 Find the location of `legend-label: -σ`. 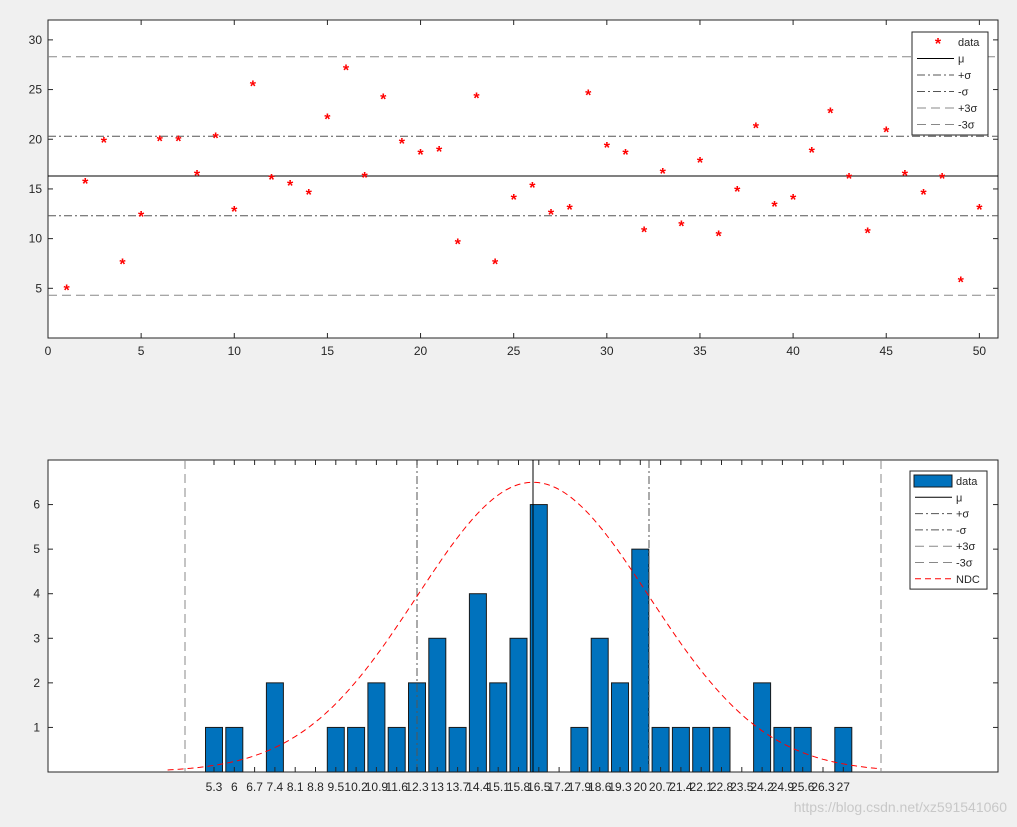

legend-label: -σ is located at coordinates (961, 531).